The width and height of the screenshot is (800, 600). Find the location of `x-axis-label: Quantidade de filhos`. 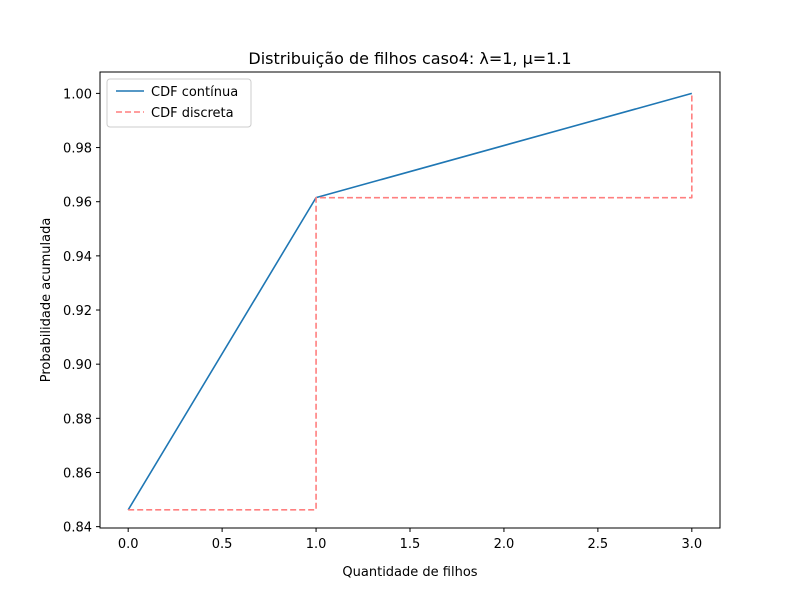

x-axis-label: Quantidade de filhos is located at coordinates (409, 572).